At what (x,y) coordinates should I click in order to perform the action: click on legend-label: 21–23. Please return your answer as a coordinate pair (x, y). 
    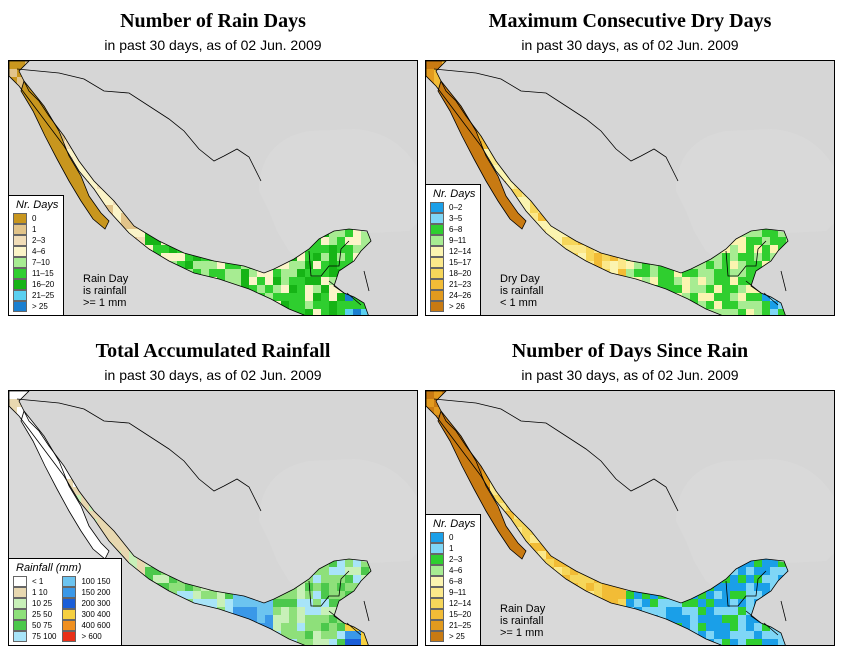
    Looking at the image, I should click on (460, 284).